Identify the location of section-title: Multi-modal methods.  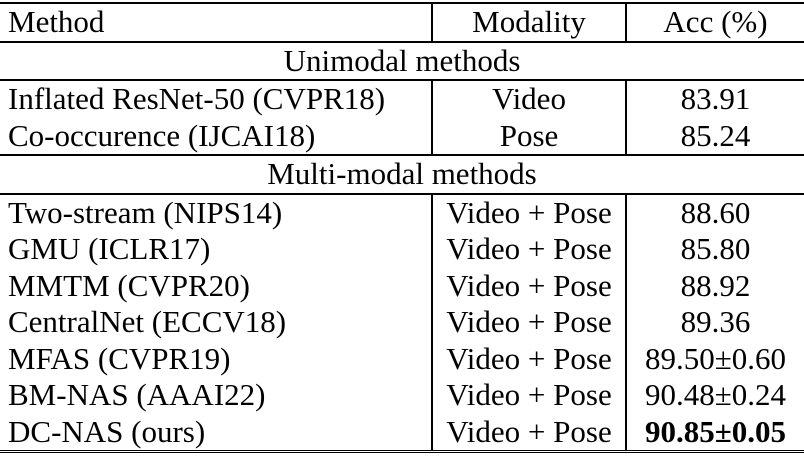
(402, 174).